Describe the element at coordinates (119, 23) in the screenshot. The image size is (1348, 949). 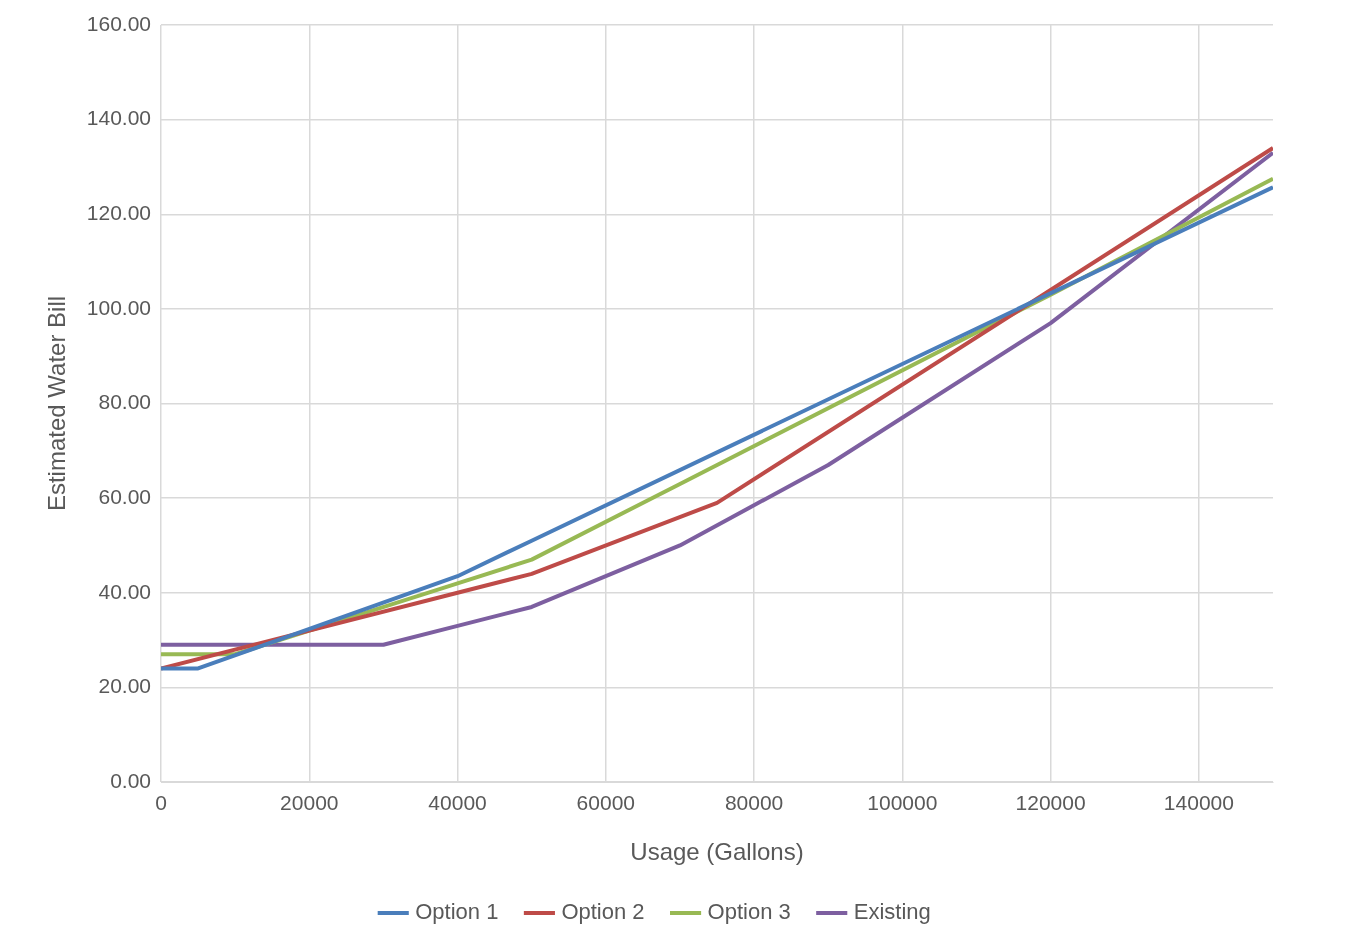
I see `y-tick-label: 160.00` at that location.